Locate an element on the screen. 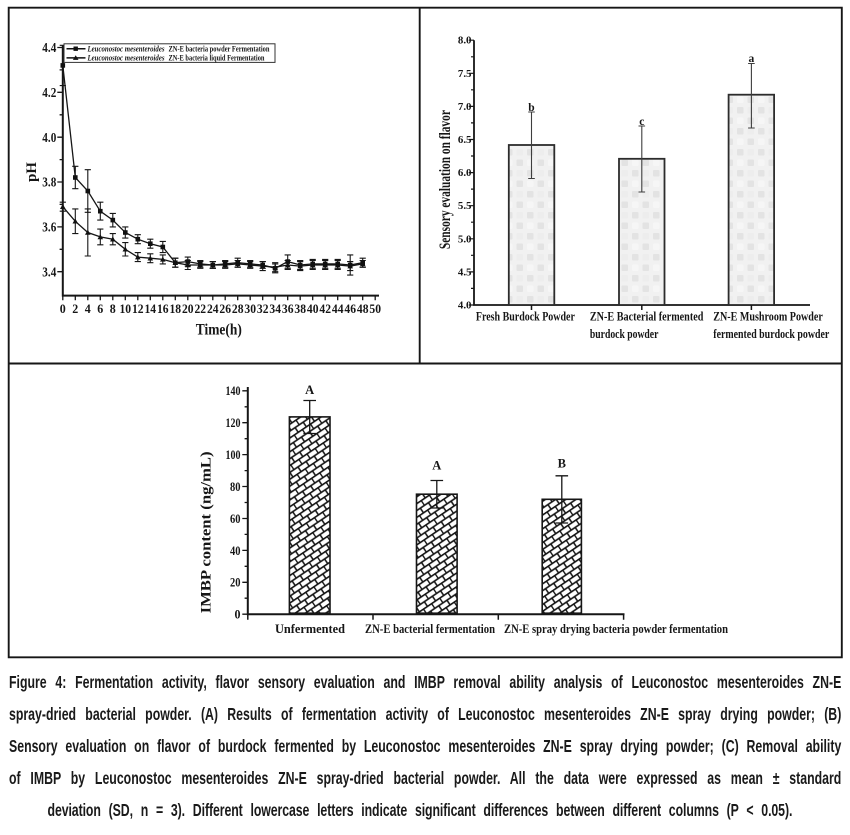 This screenshot has width=850, height=835. svg-text: 2 is located at coordinates (75, 309).